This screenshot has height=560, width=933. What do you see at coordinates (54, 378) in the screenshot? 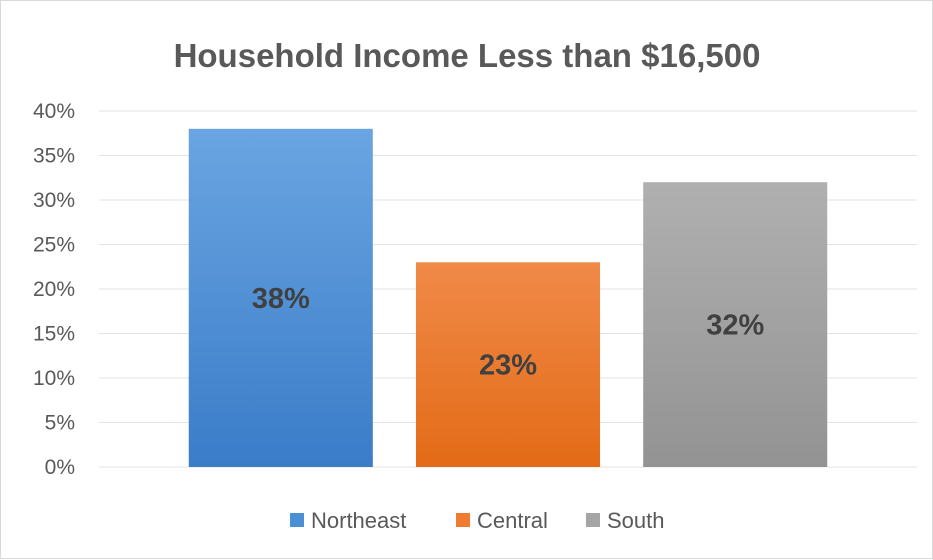
I see `y-tick-label: 10%` at bounding box center [54, 378].